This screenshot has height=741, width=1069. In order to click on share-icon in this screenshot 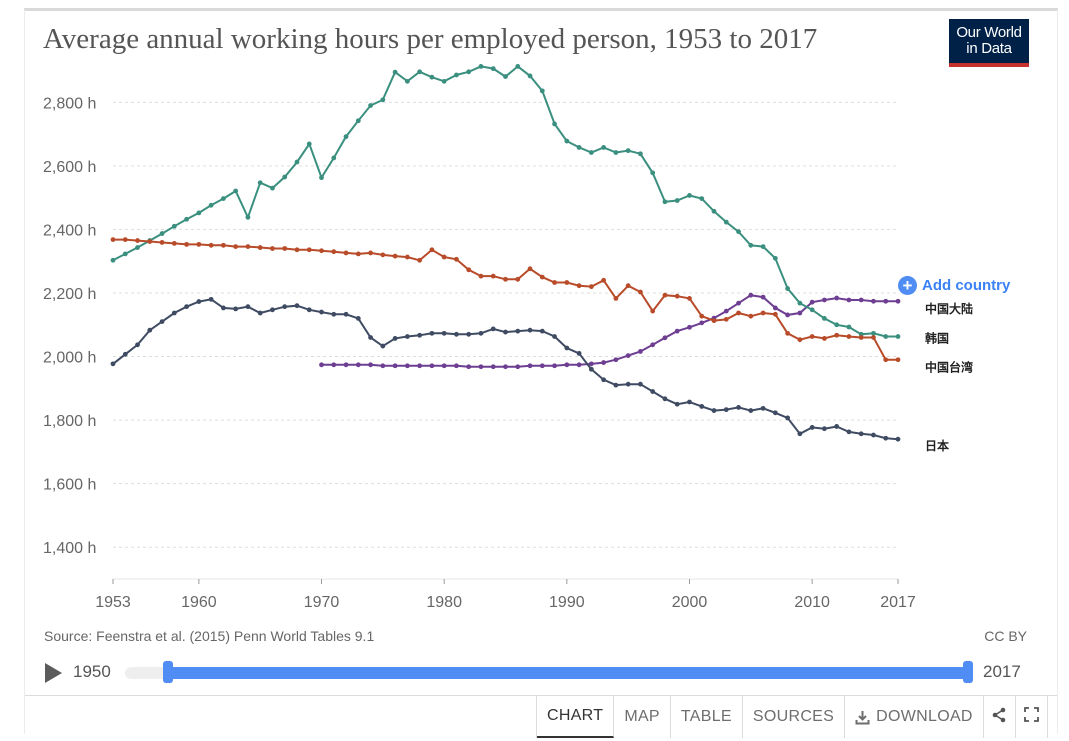, I will do `click(999, 717)`.